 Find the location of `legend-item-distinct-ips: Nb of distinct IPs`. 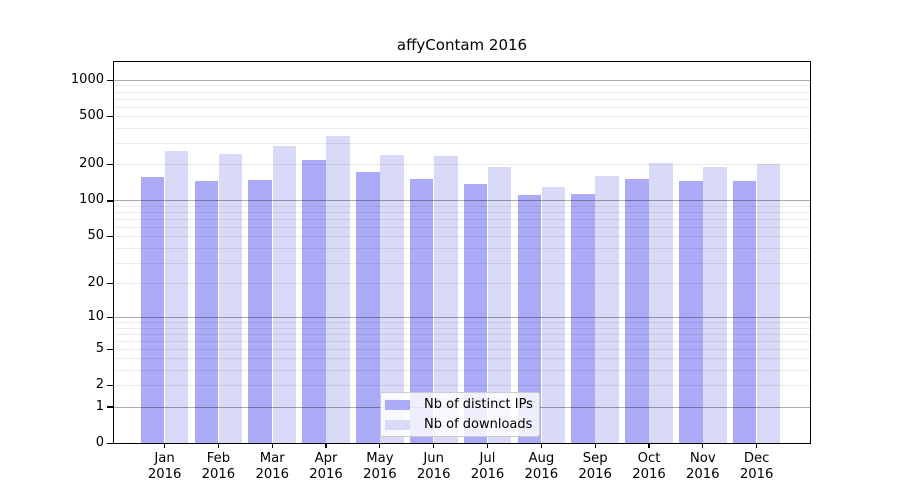

legend-item-distinct-ips: Nb of distinct IPs is located at coordinates (460, 404).